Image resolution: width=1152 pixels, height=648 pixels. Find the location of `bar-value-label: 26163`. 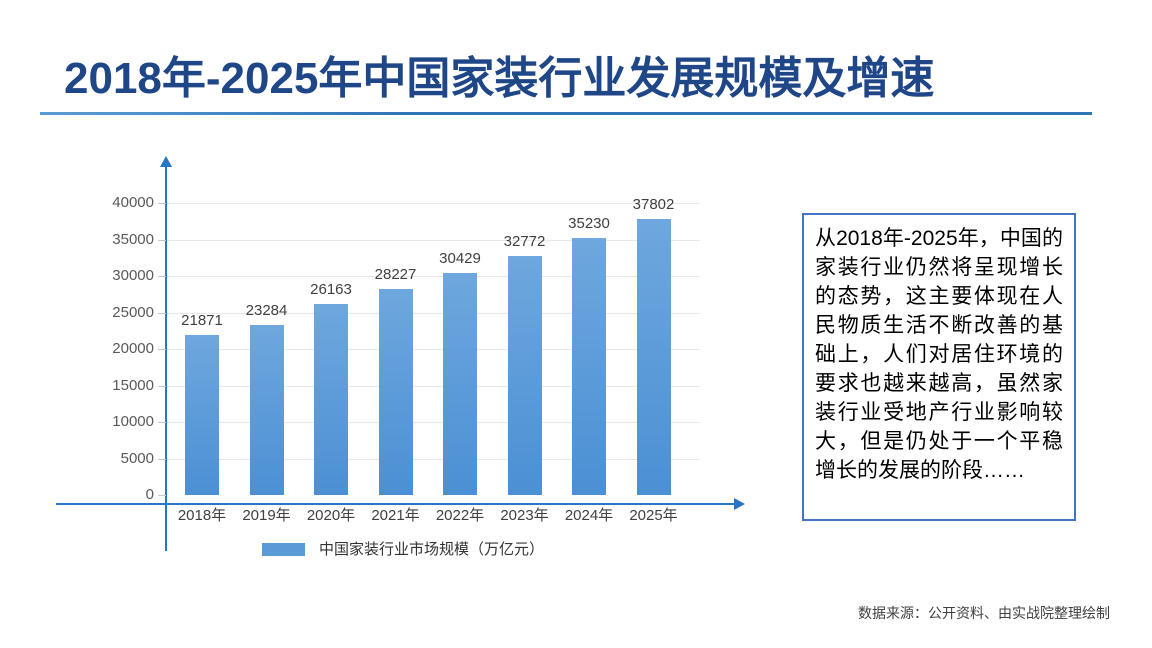

bar-value-label: 26163 is located at coordinates (331, 289).